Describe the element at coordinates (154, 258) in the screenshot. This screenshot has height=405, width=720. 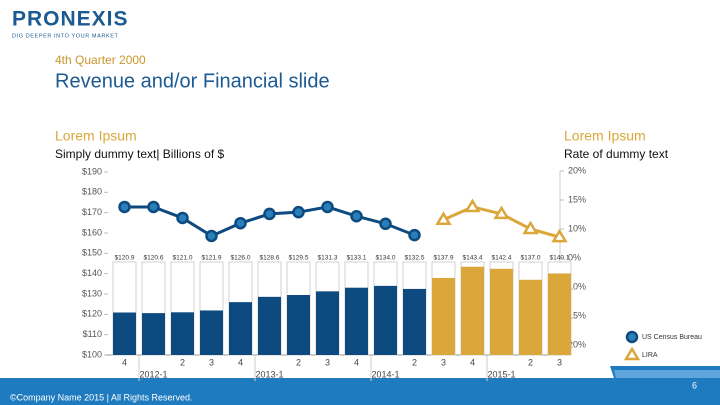
I see `bar-label: $120.6` at that location.